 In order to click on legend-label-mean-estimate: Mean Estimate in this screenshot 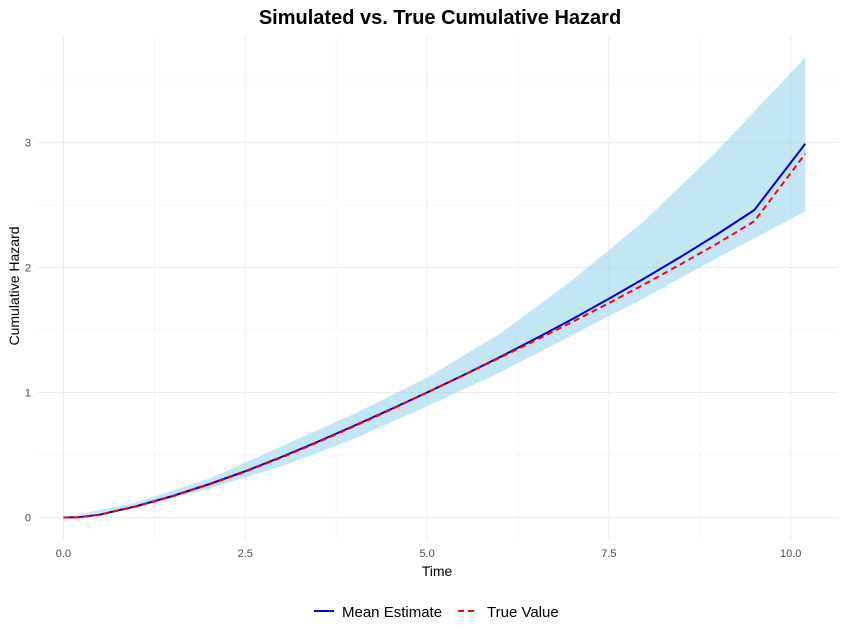, I will do `click(392, 612)`.